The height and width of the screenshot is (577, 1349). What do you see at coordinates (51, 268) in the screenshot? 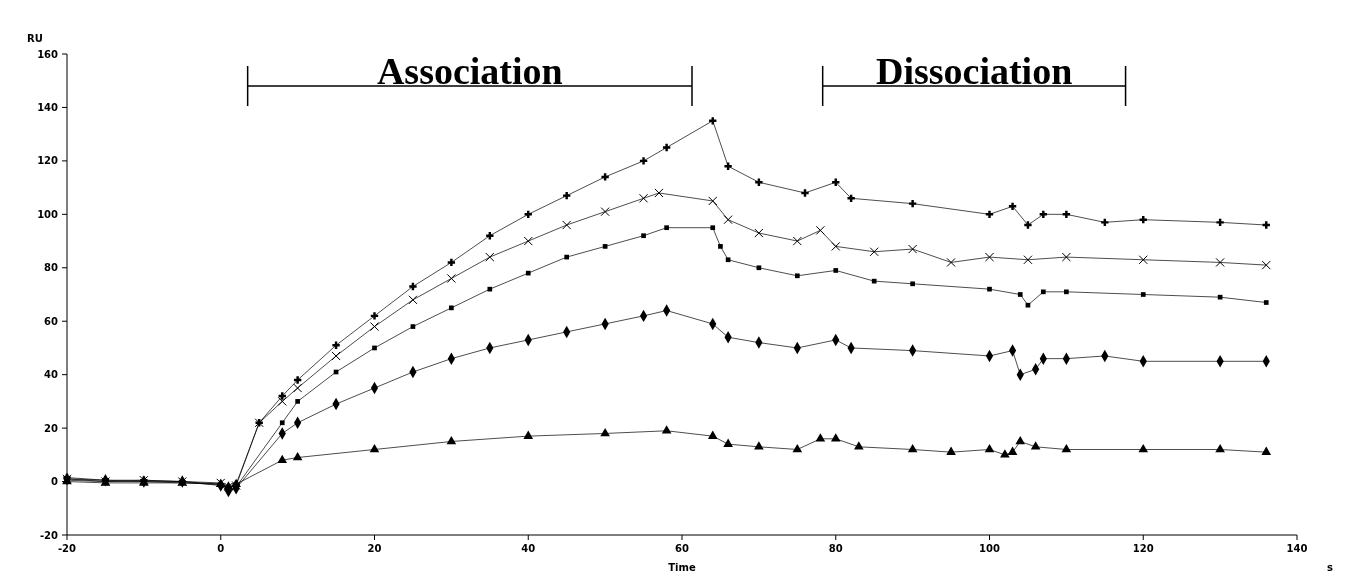
I see `y-tick-label: 80` at bounding box center [51, 268].